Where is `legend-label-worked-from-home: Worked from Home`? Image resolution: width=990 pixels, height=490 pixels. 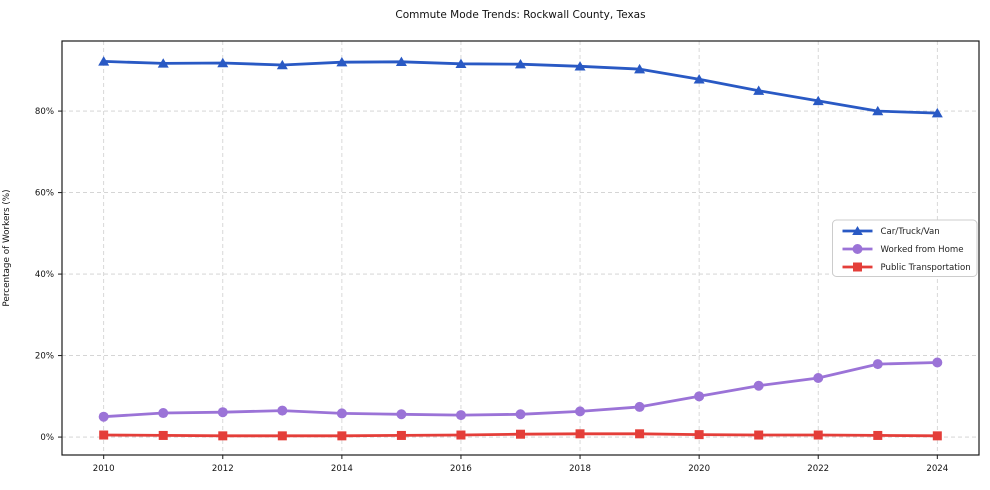
legend-label-worked-from-home: Worked from Home is located at coordinates (922, 250).